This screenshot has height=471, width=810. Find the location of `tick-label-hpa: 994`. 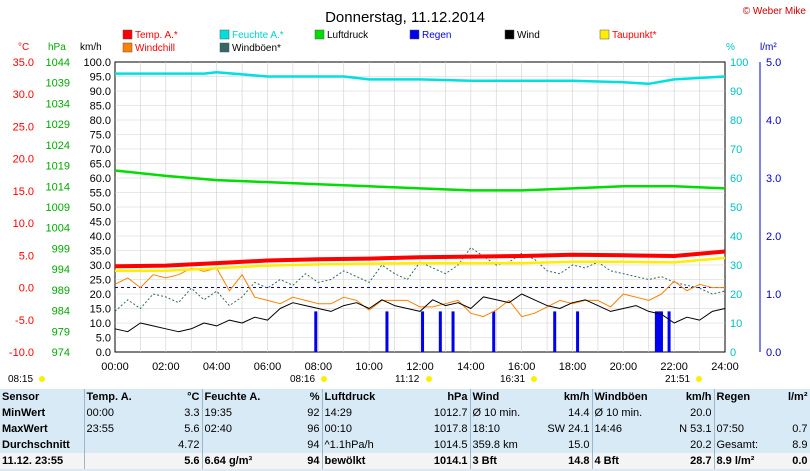

tick-label-hpa: 994 is located at coordinates (61, 270).